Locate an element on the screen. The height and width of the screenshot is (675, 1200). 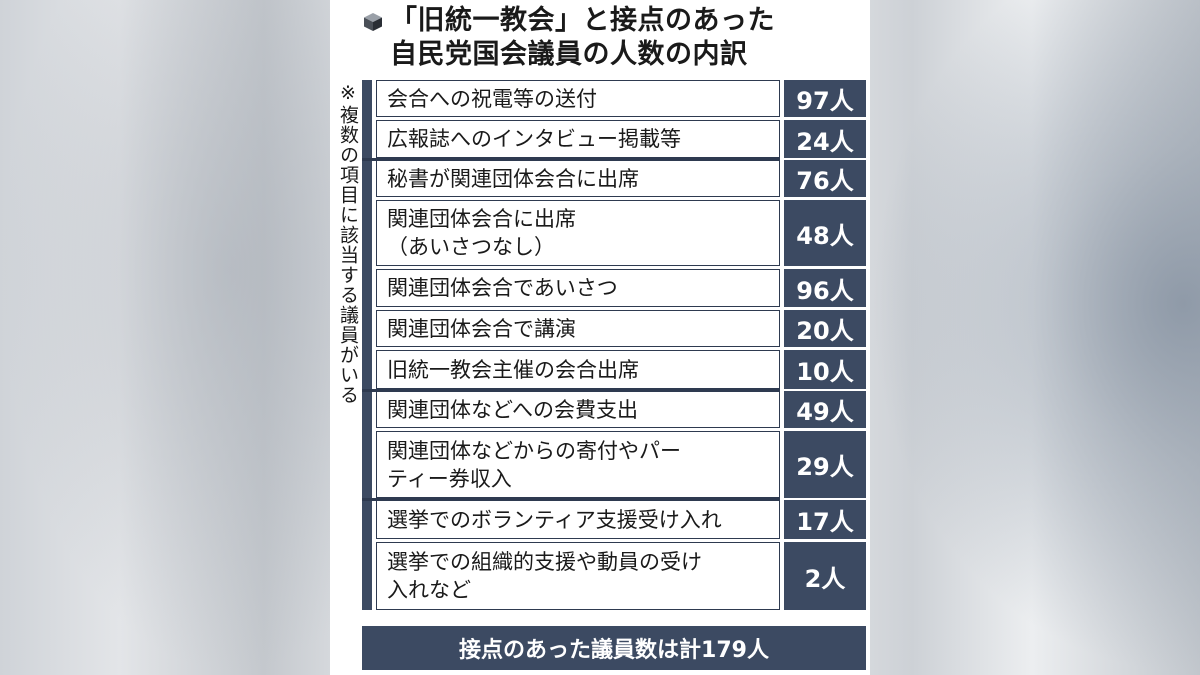
table-row: 旧統一教会主催の会合出席 10人 is located at coordinates (621, 369).